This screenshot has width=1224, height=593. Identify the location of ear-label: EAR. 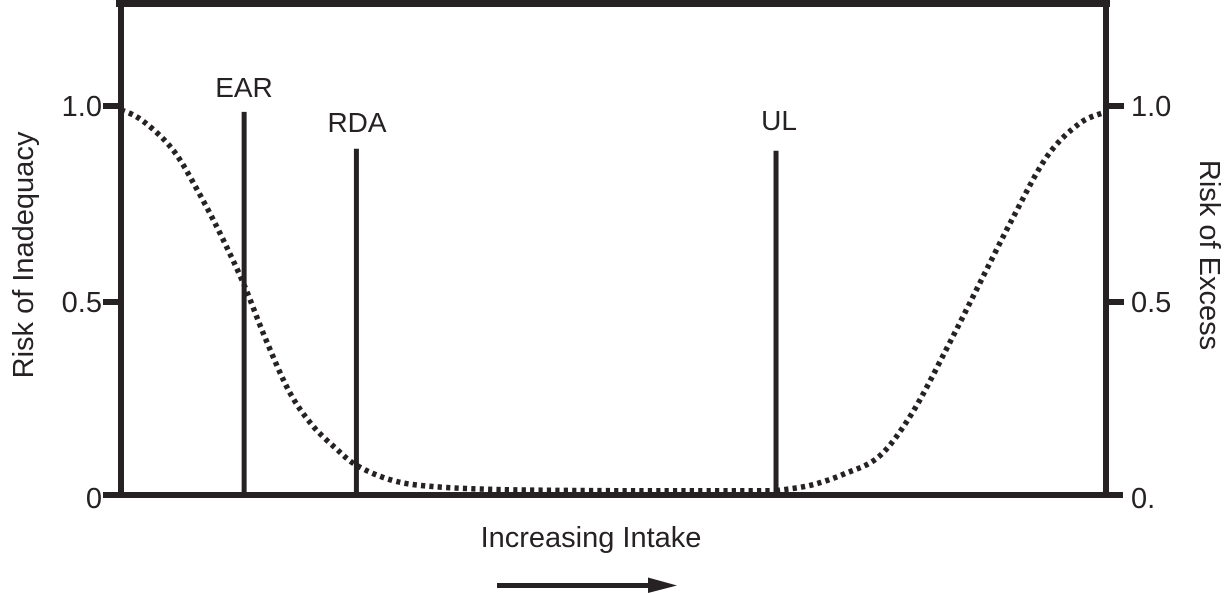
(244, 87).